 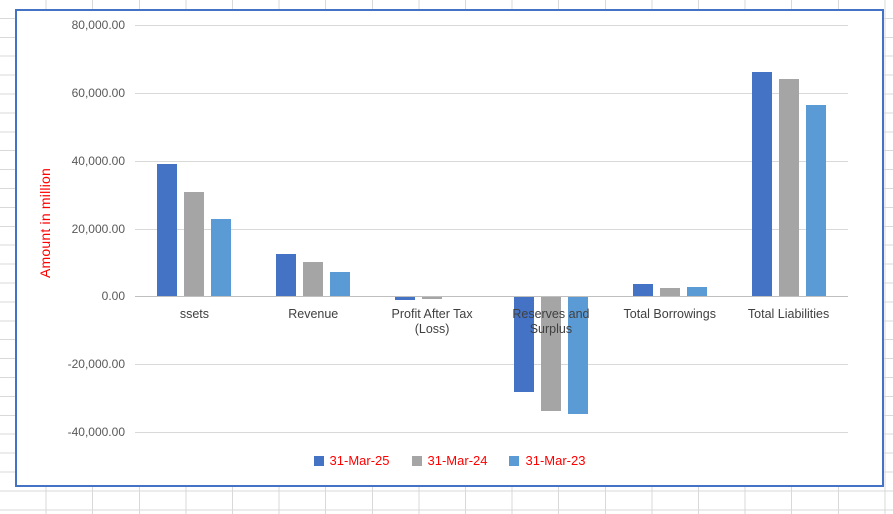 What do you see at coordinates (359, 460) in the screenshot?
I see `legend-label: 31-Mar-25` at bounding box center [359, 460].